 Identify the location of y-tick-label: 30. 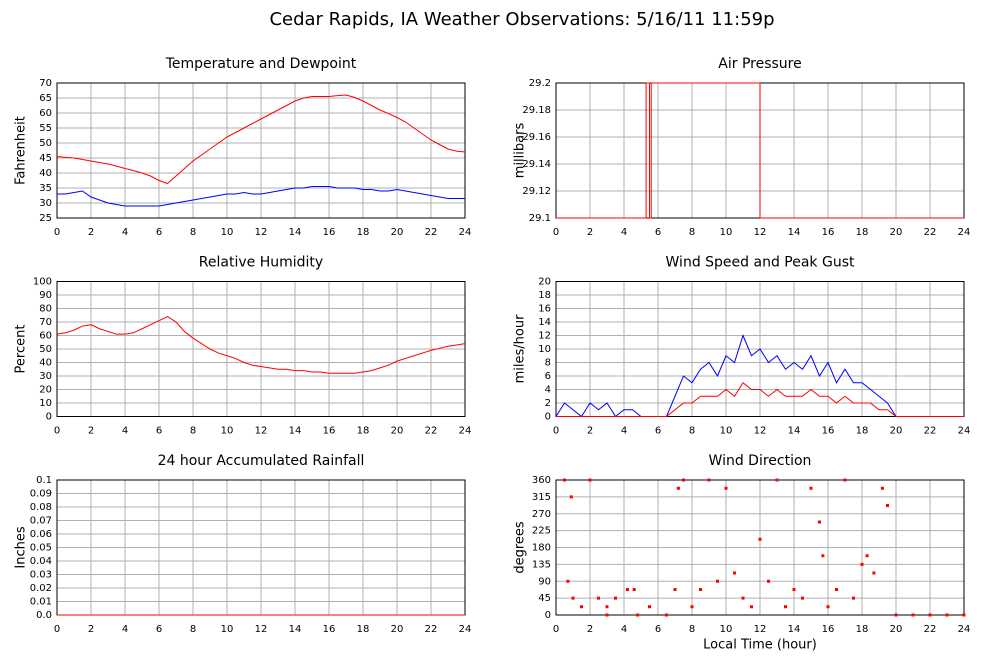
(45, 376).